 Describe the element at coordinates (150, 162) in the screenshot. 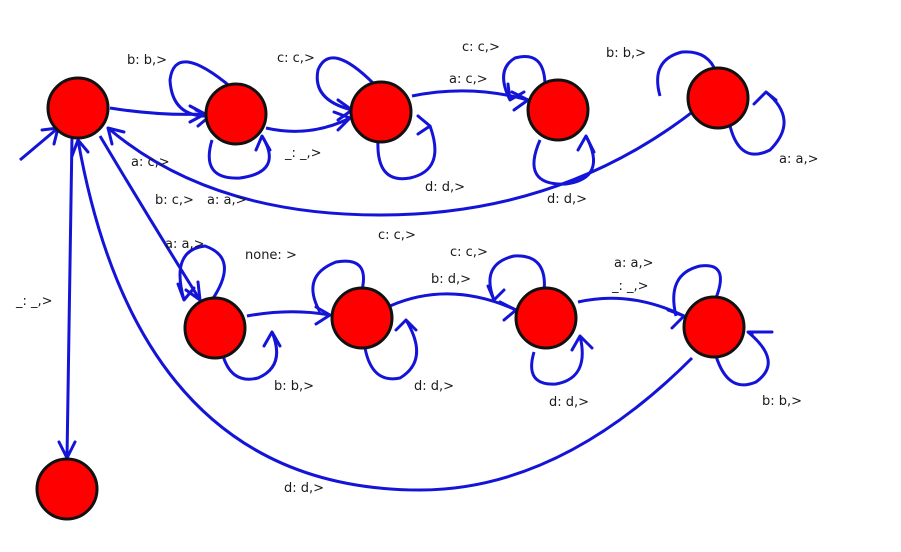

I see `label-start-to-t1: a: c,>` at that location.